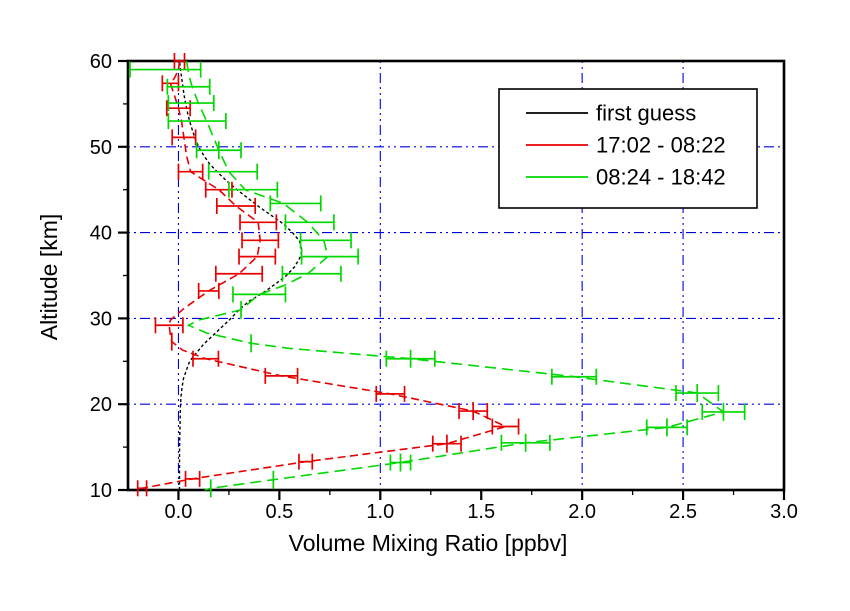 This screenshot has width=850, height=611. Describe the element at coordinates (784, 512) in the screenshot. I see `x-tick-label: 3.0` at that location.